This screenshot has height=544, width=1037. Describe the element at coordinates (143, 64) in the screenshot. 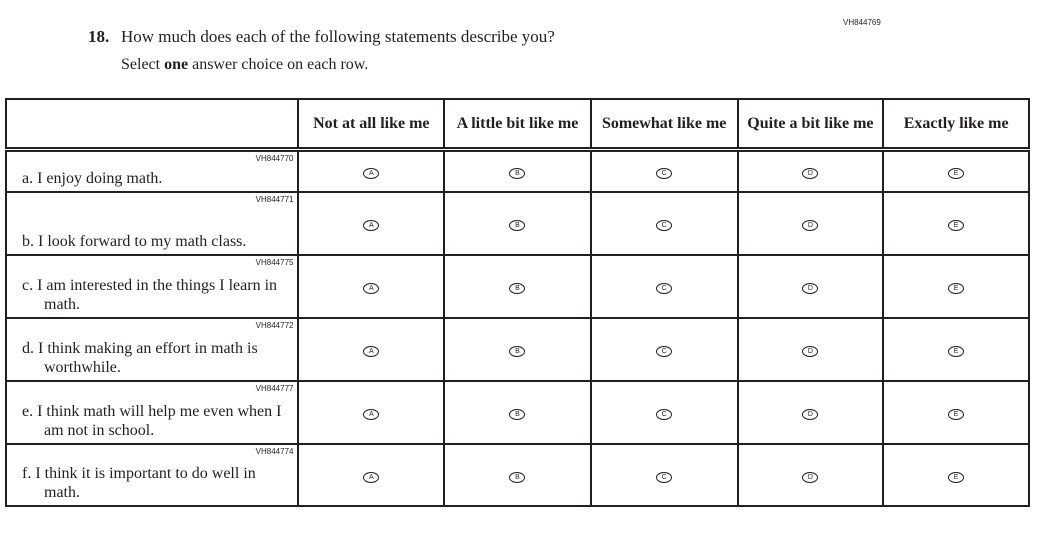

I see `instruction-pre: Select` at that location.